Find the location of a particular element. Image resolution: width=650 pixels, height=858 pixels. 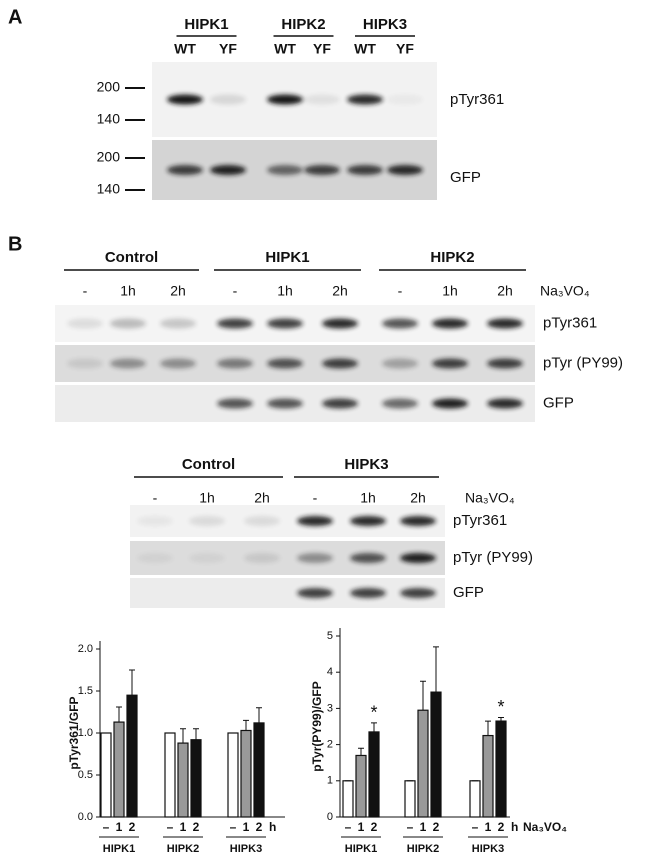

y-tick-label: 3 is located at coordinates (330, 708).